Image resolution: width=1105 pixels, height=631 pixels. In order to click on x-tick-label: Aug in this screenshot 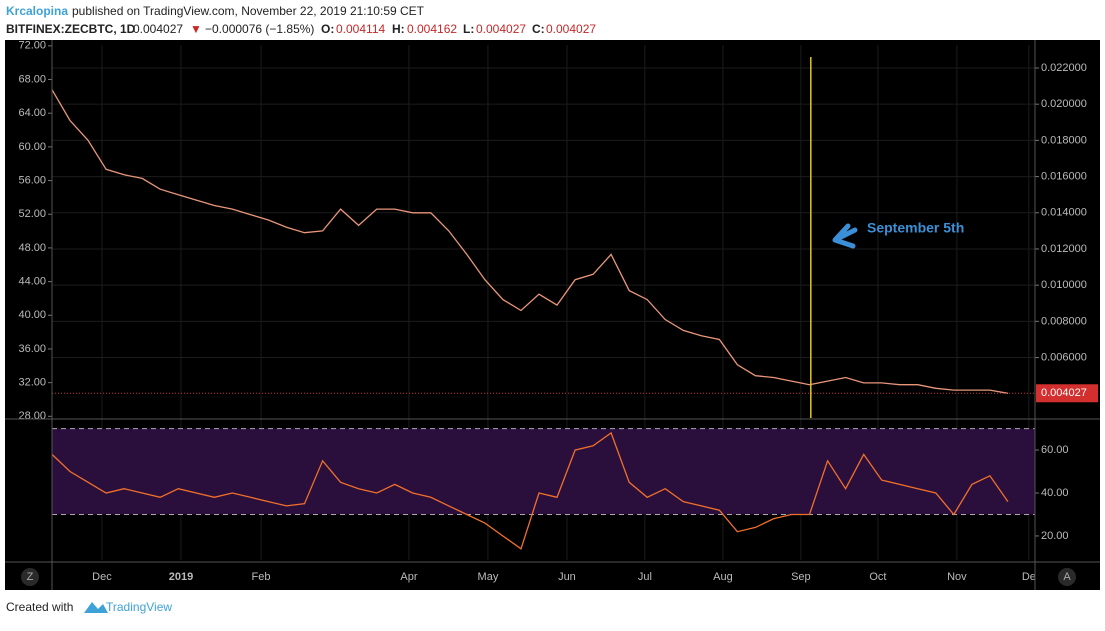, I will do `click(723, 577)`.